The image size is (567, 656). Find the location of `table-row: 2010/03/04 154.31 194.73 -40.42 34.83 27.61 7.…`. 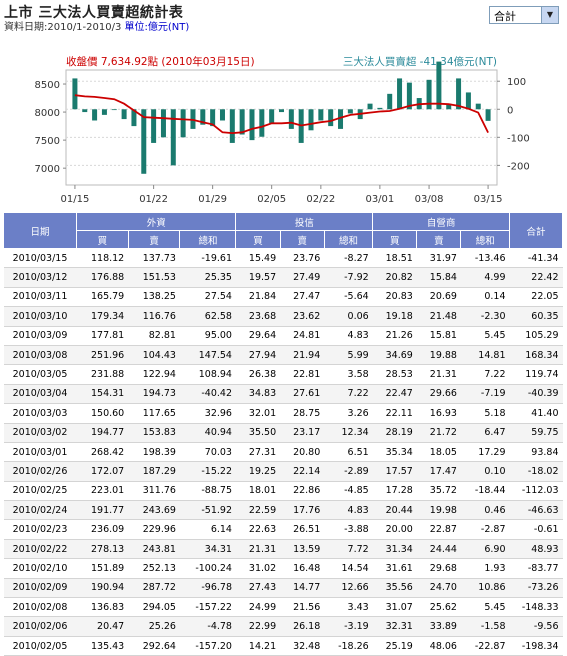

table-row: 2010/03/04 154.31 194.73 -40.42 34.83 27.61 7.… is located at coordinates (283, 394).